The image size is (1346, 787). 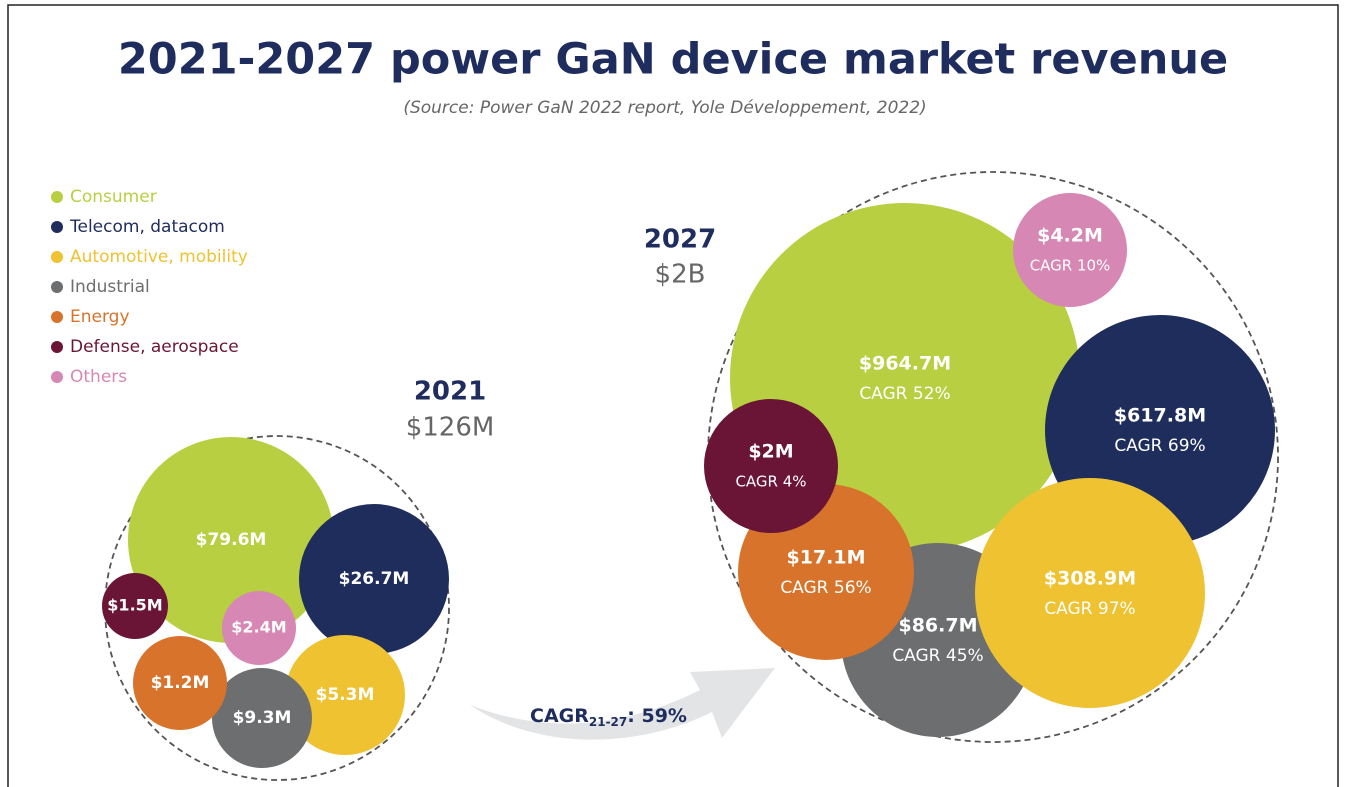 I want to click on legend-label: Energy, so click(x=100, y=317).